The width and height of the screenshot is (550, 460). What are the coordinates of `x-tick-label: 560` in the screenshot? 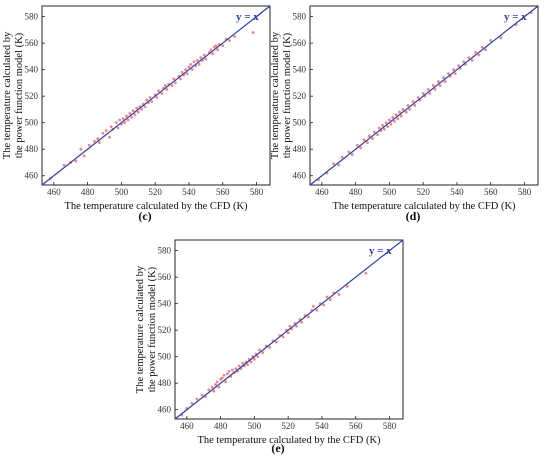 It's located at (491, 192).